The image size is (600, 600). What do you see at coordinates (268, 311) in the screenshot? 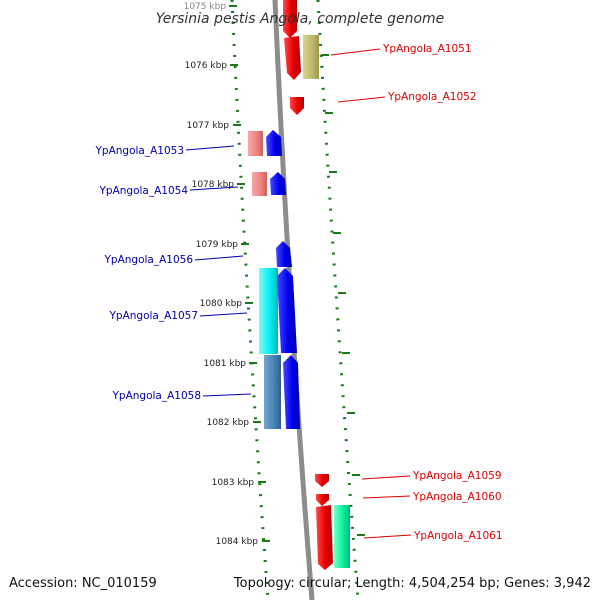
I see `reverse-feature-a1057` at bounding box center [268, 311].